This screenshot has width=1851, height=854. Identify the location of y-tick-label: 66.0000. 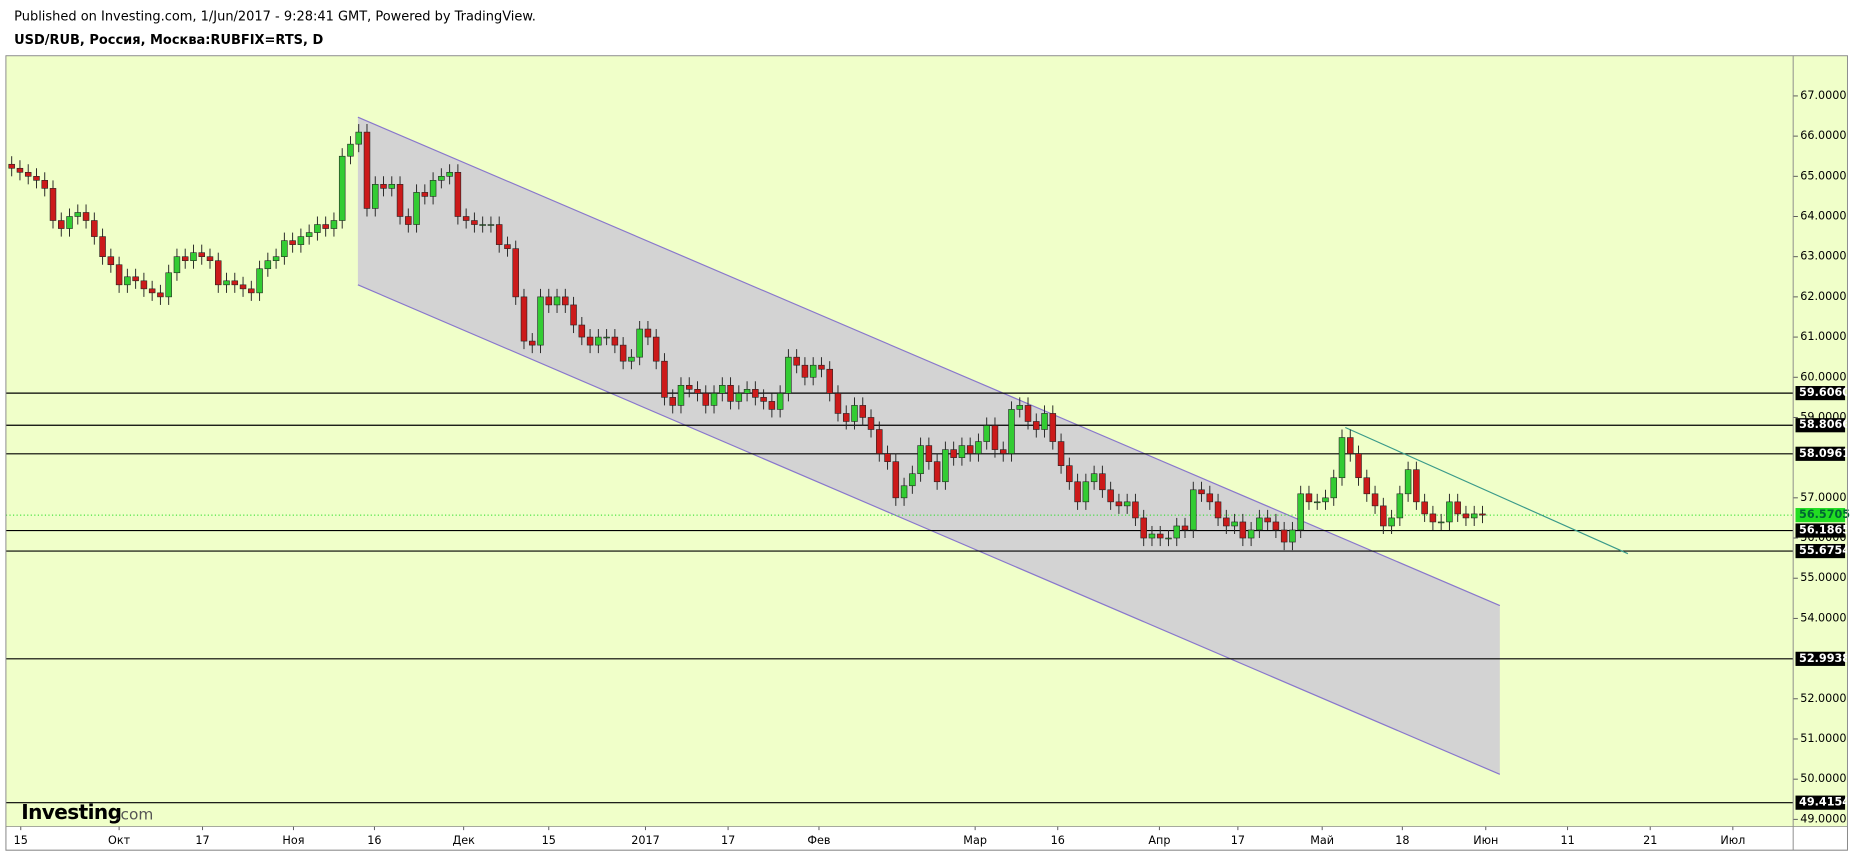
(1823, 135).